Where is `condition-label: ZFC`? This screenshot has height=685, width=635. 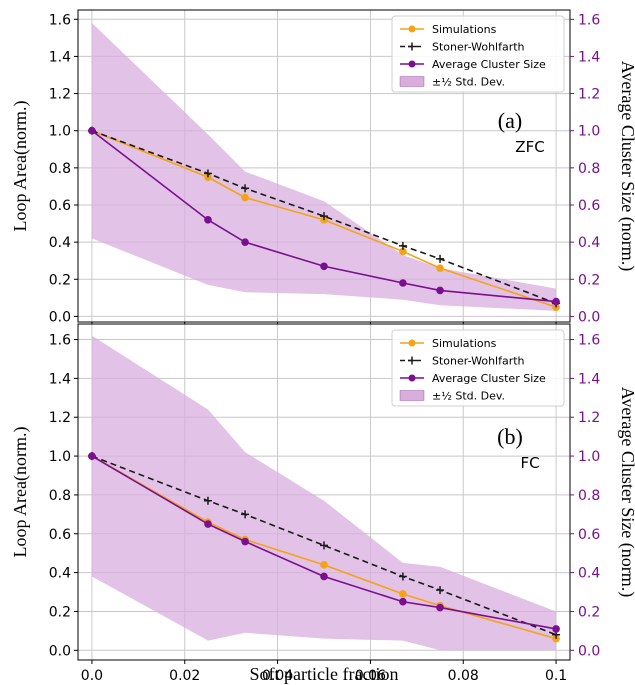 condition-label: ZFC is located at coordinates (529, 147).